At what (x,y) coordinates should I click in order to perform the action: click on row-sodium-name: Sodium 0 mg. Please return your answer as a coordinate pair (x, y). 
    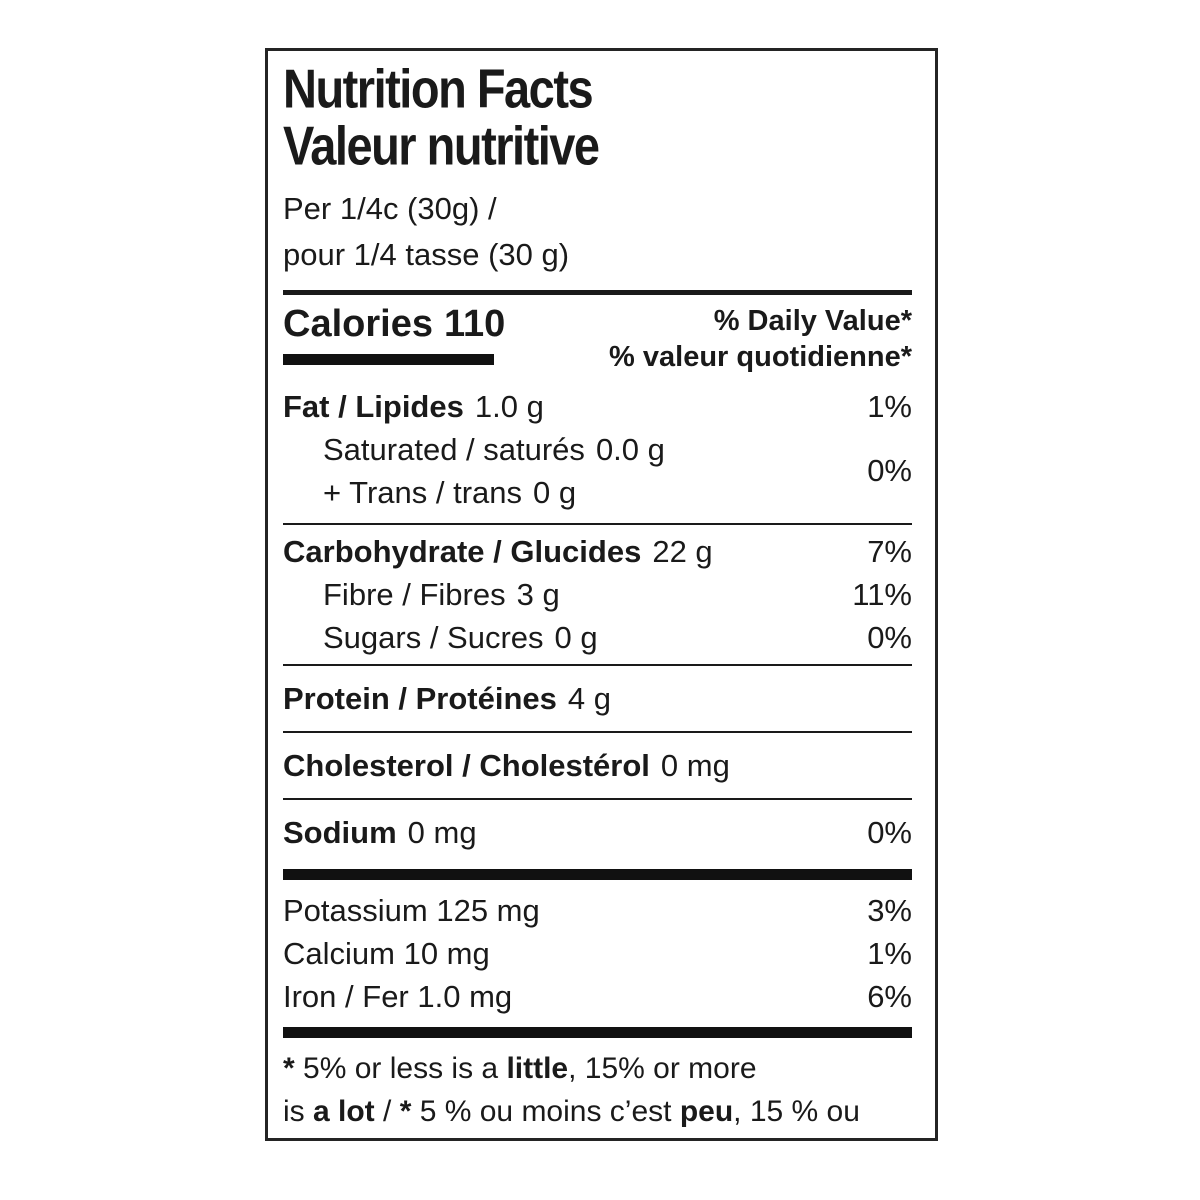
    Looking at the image, I should click on (380, 832).